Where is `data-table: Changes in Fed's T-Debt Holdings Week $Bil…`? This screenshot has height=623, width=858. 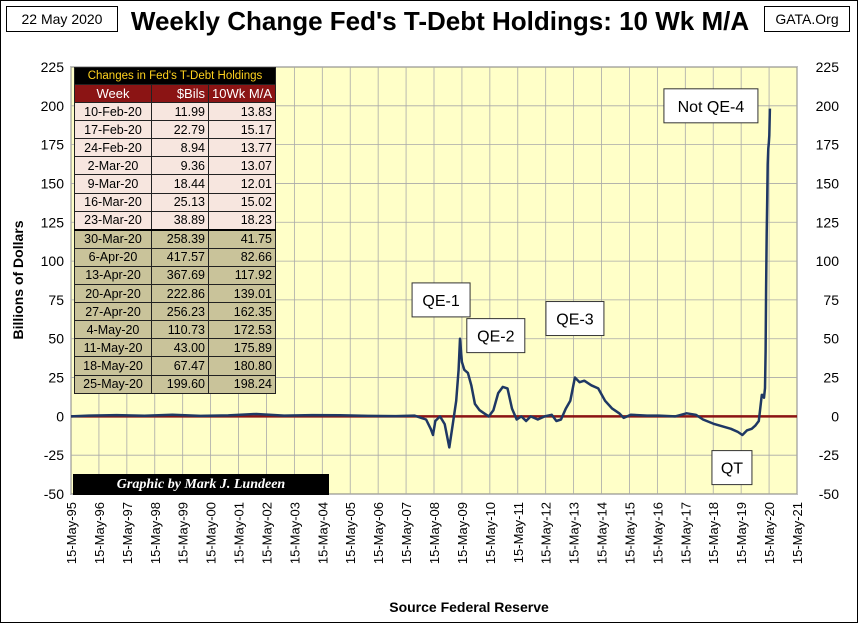 data-table: Changes in Fed's T-Debt Holdings Week $Bil… is located at coordinates (175, 230).